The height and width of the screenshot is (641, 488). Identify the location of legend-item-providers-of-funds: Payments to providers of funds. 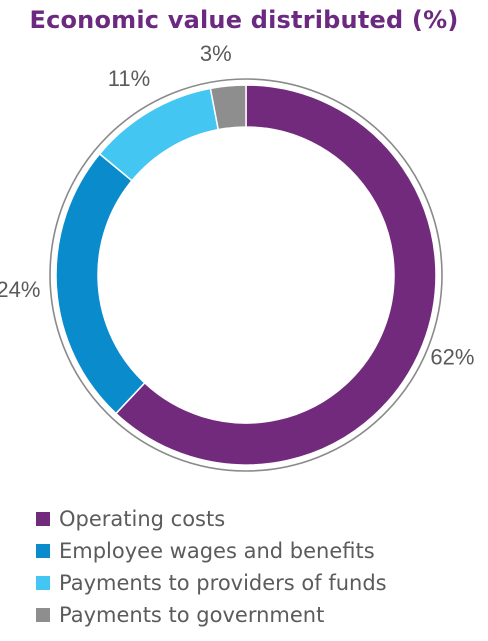
(262, 583).